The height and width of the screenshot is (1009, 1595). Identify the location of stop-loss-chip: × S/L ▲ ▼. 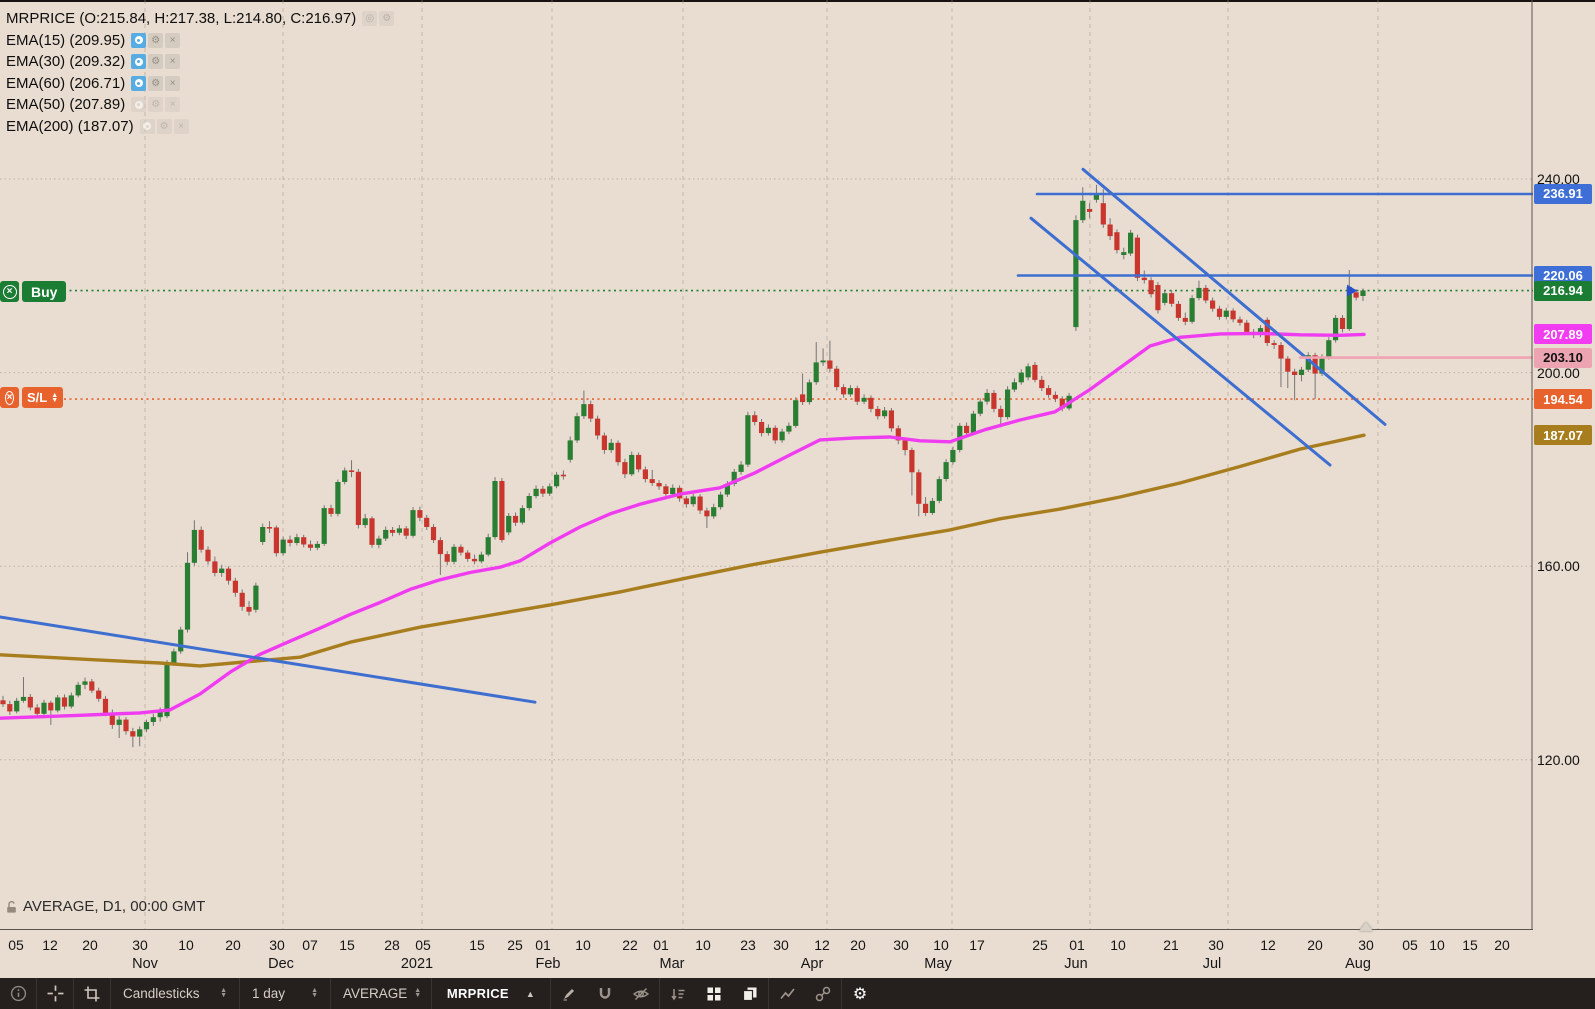
(32, 397).